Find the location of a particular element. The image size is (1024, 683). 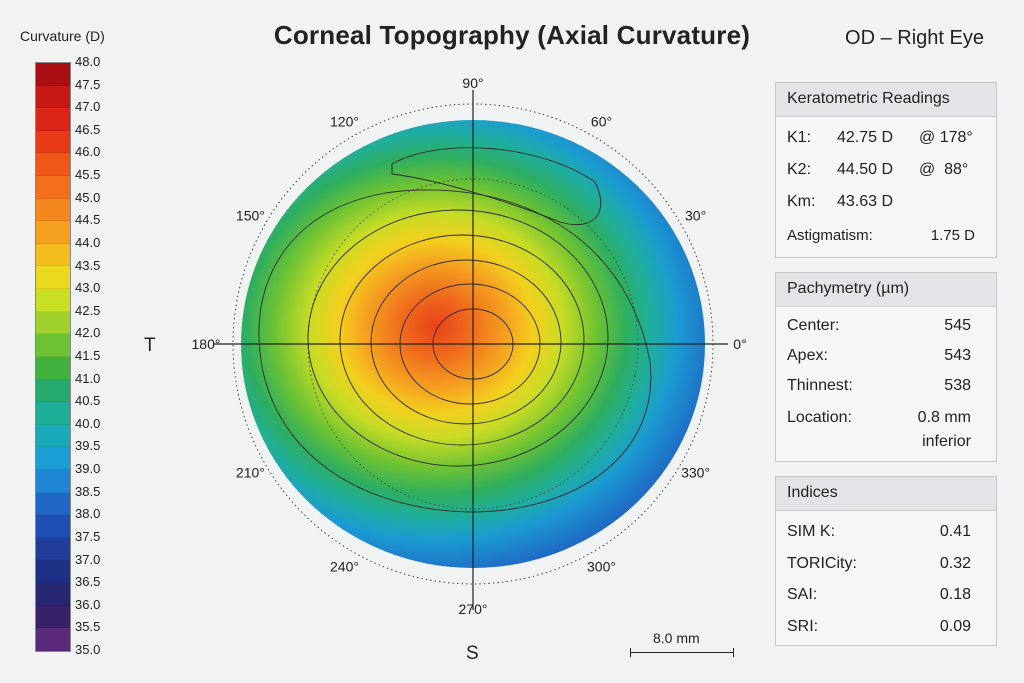

scale-tick-label: 45.0 is located at coordinates (88, 197).